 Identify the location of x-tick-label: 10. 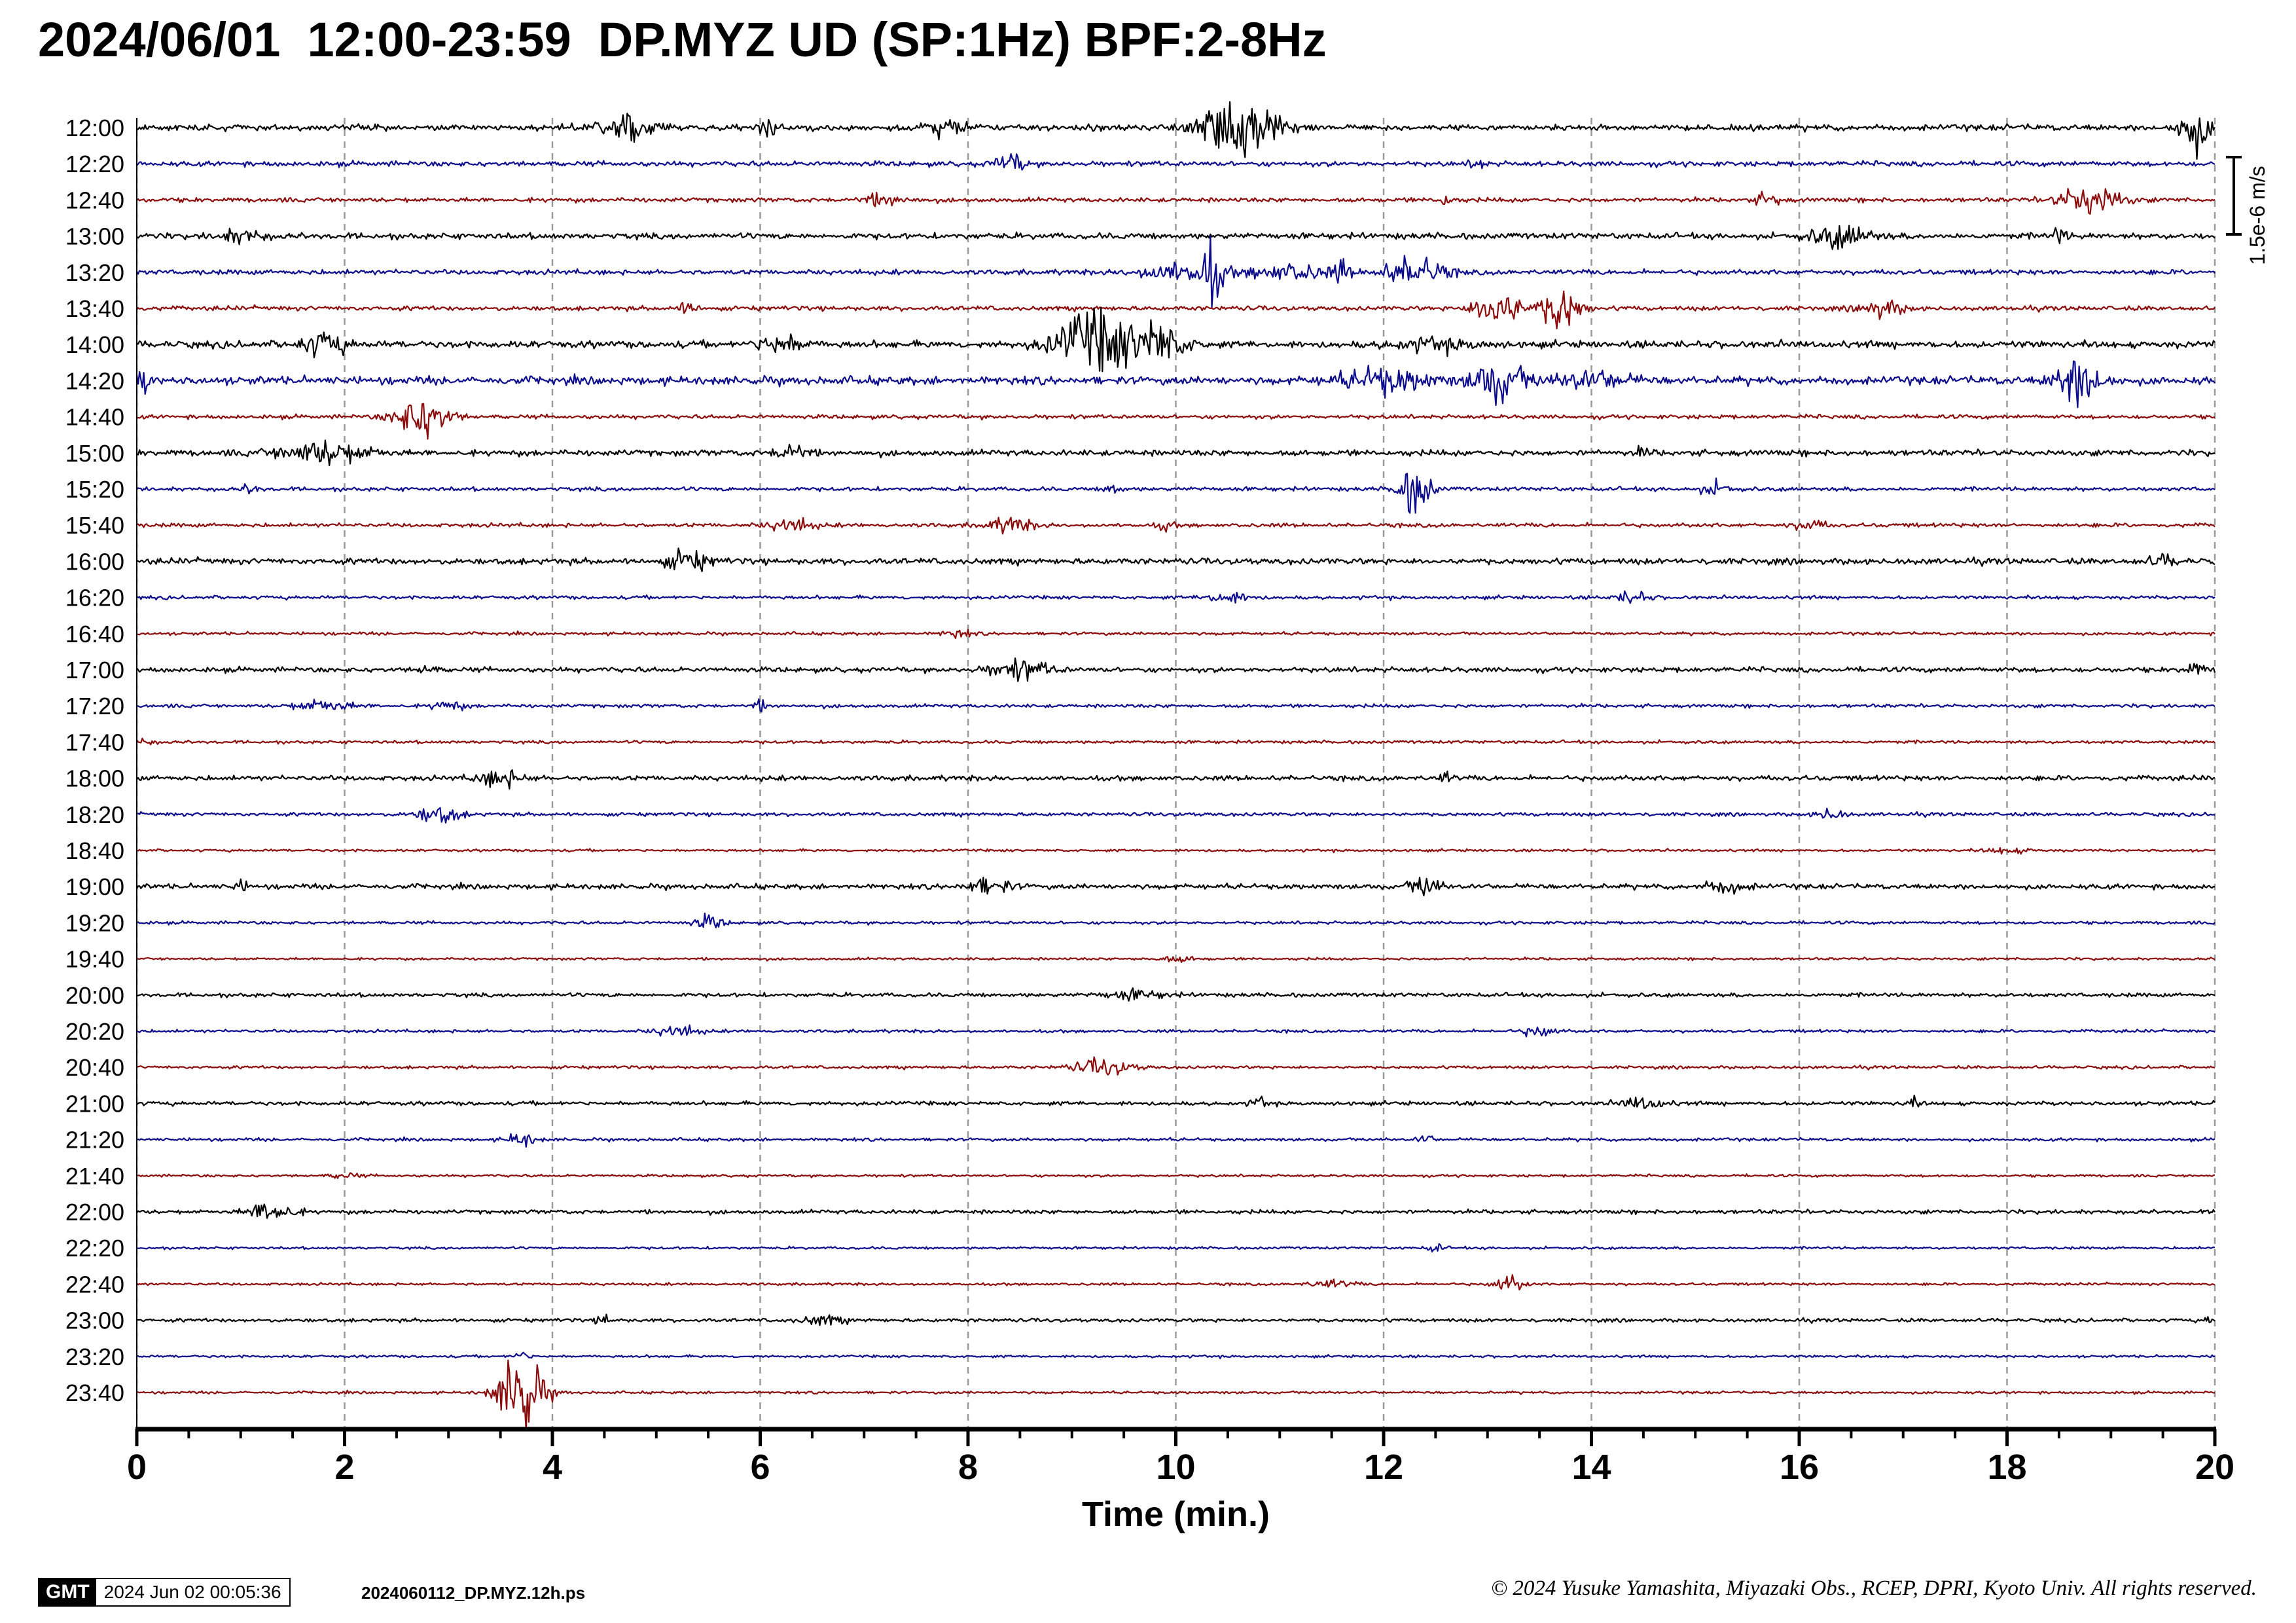
(1175, 1467).